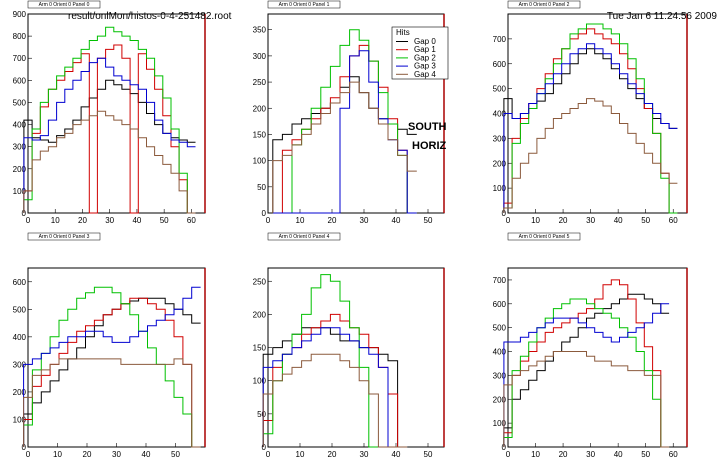  Describe the element at coordinates (24, 447) in the screenshot. I see `y-tick-label-3-0: 0` at that location.